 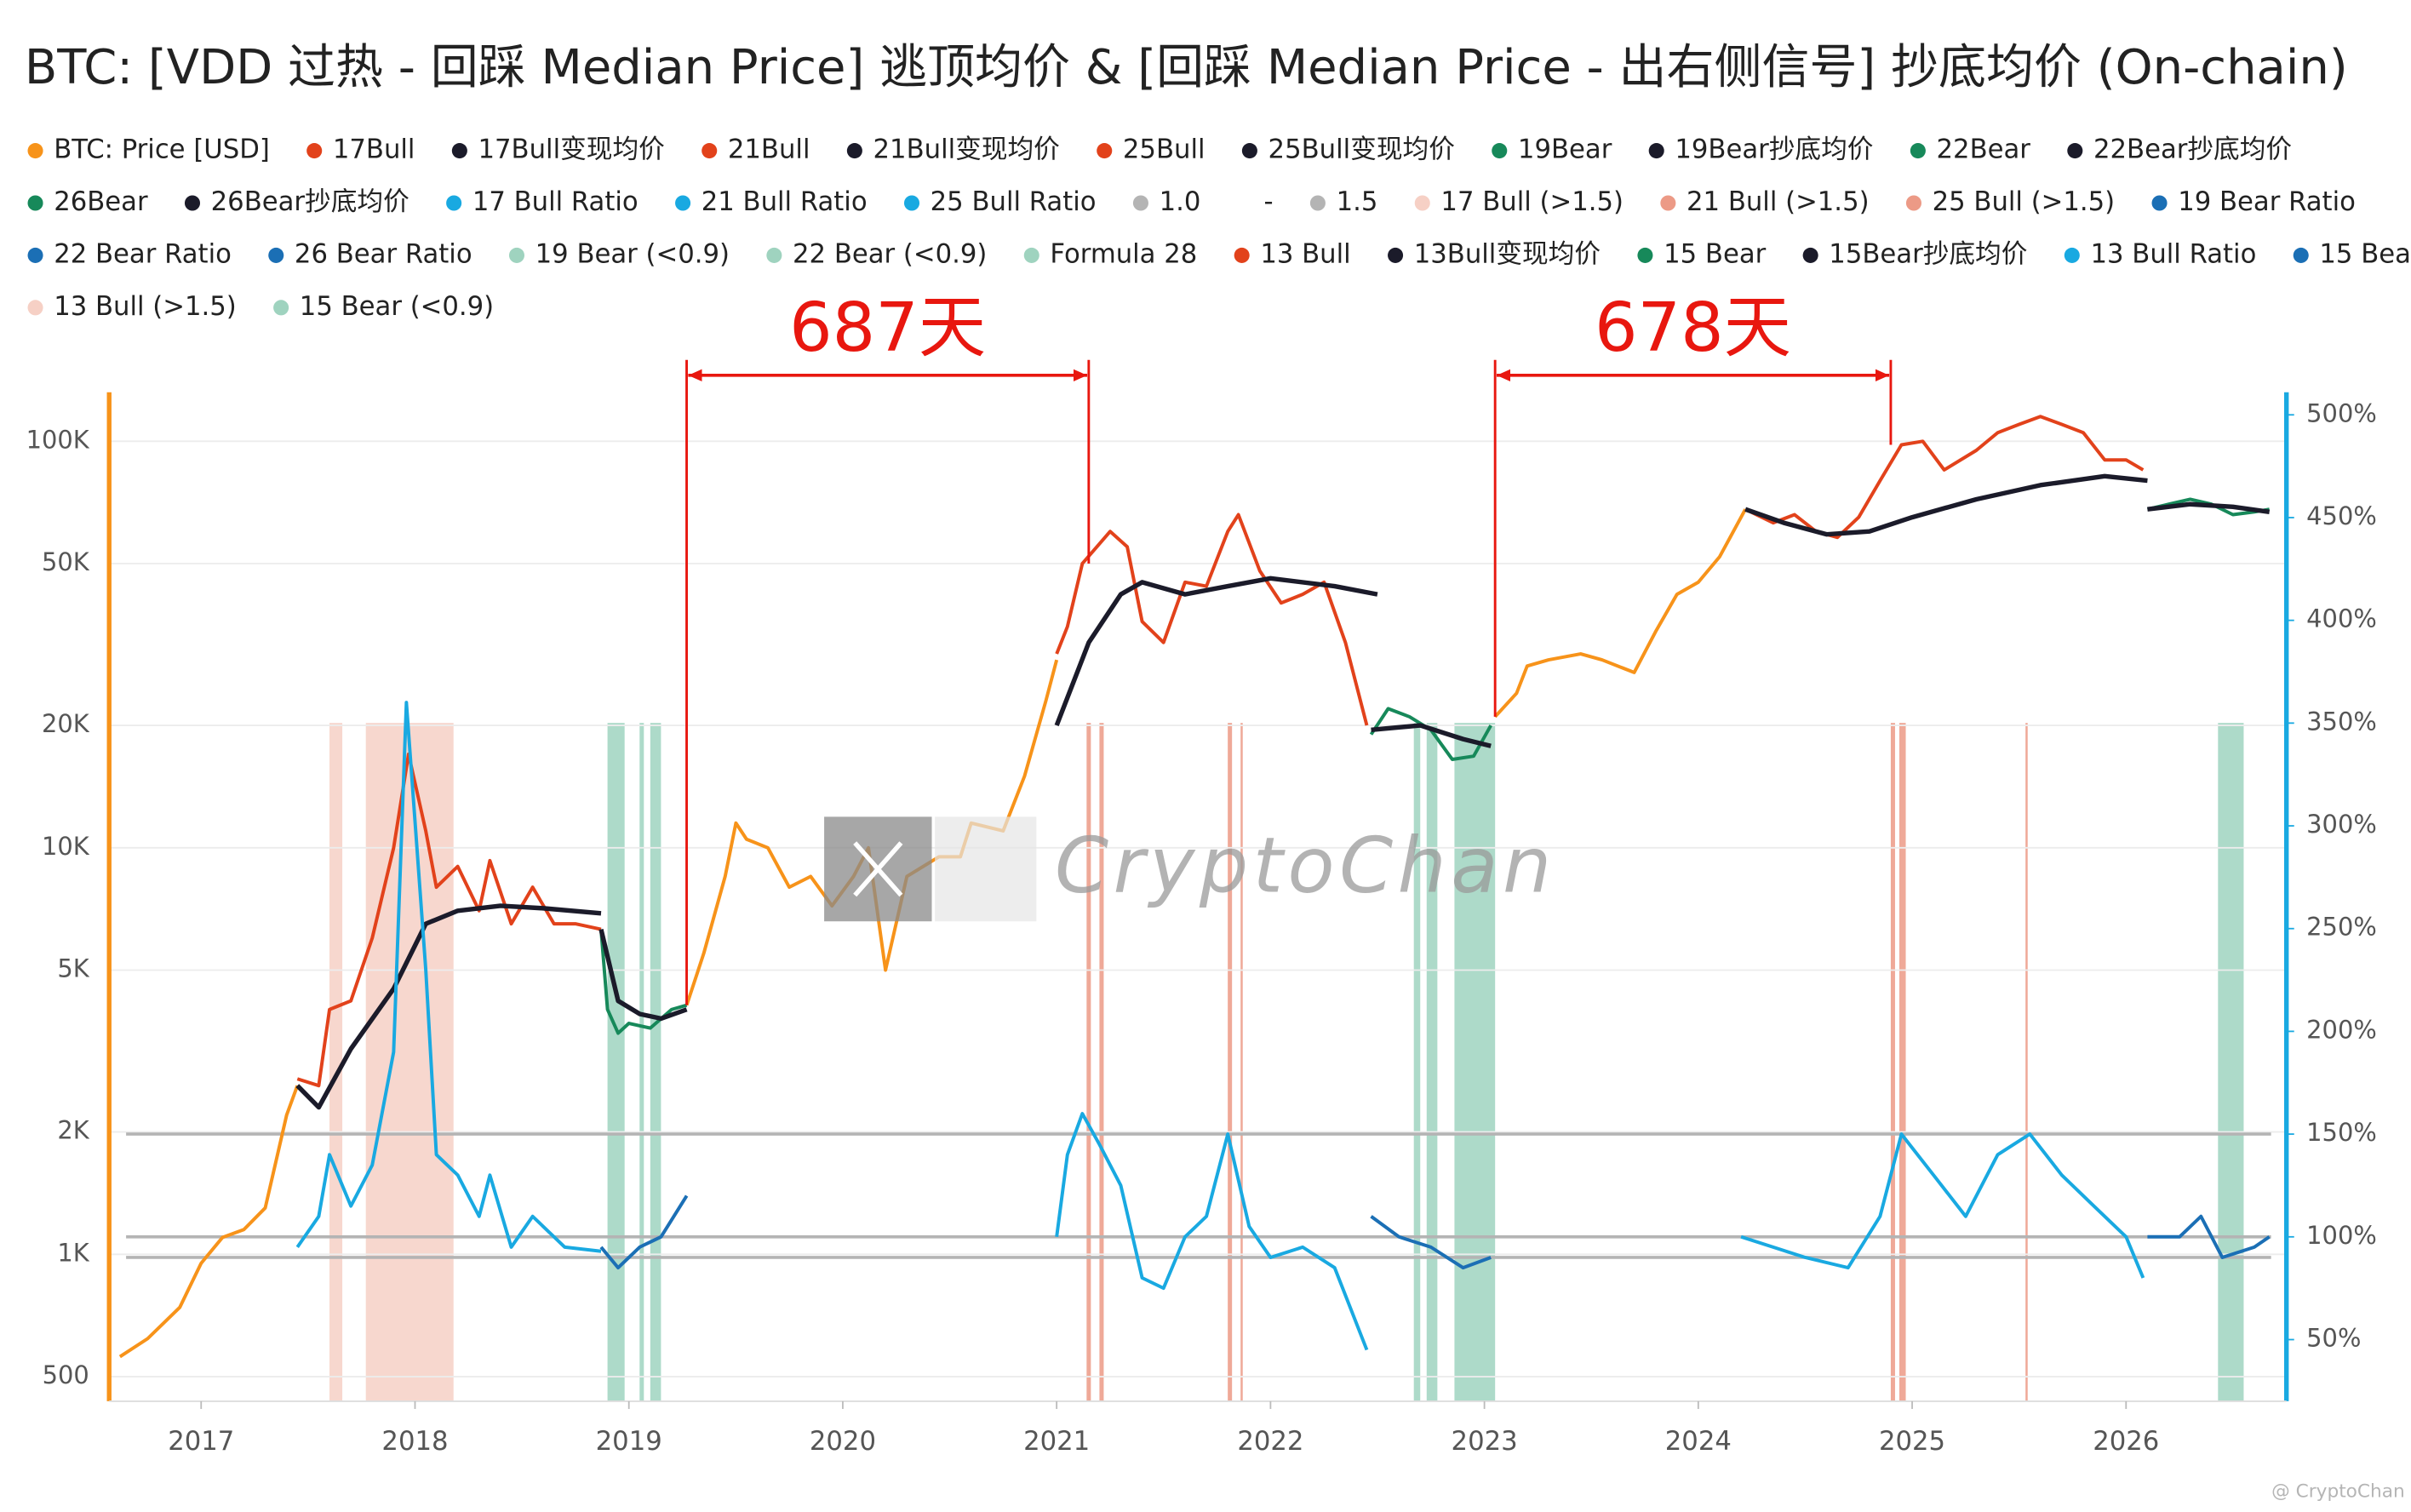 I want to click on x-tick-label: 2021, so click(x=1056, y=1442).